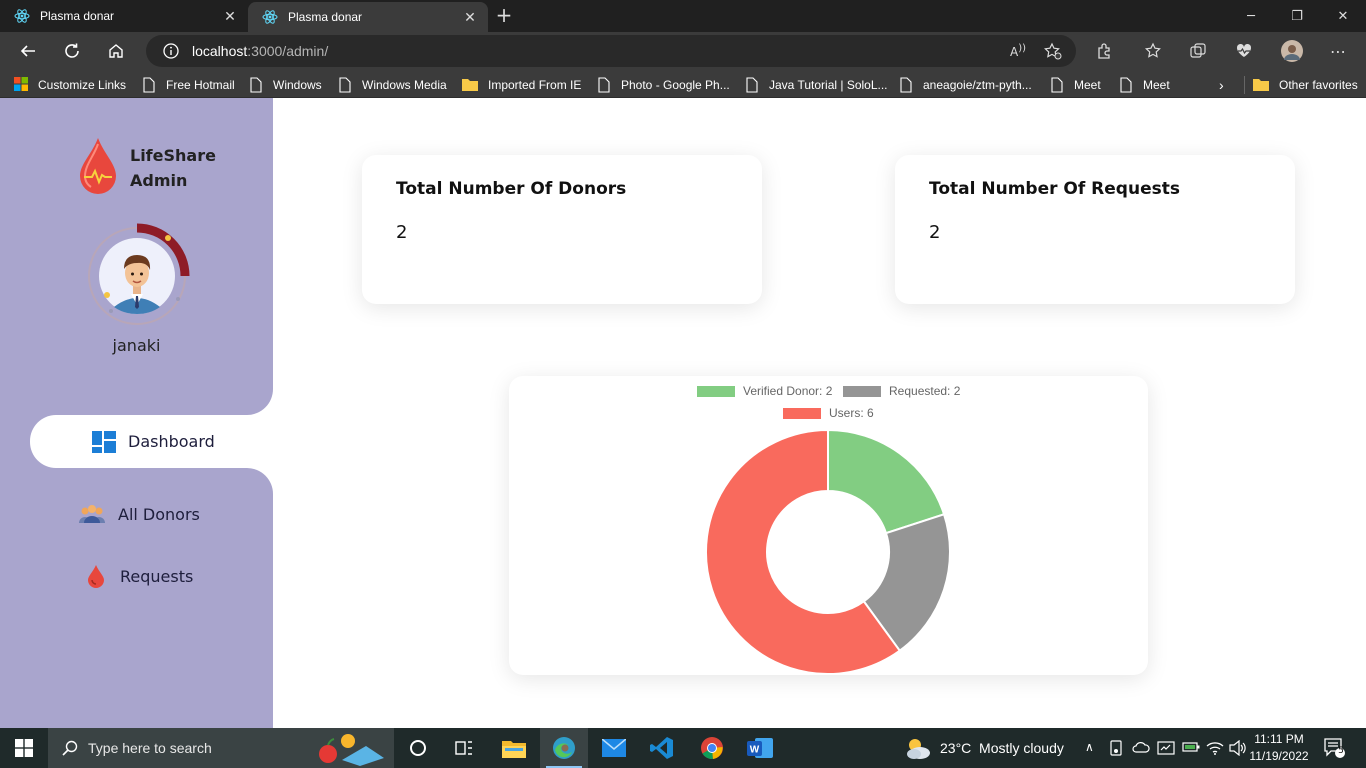 Image resolution: width=1366 pixels, height=768 pixels. Describe the element at coordinates (521, 85) in the screenshot. I see `favorite-item: Imported From IE` at that location.